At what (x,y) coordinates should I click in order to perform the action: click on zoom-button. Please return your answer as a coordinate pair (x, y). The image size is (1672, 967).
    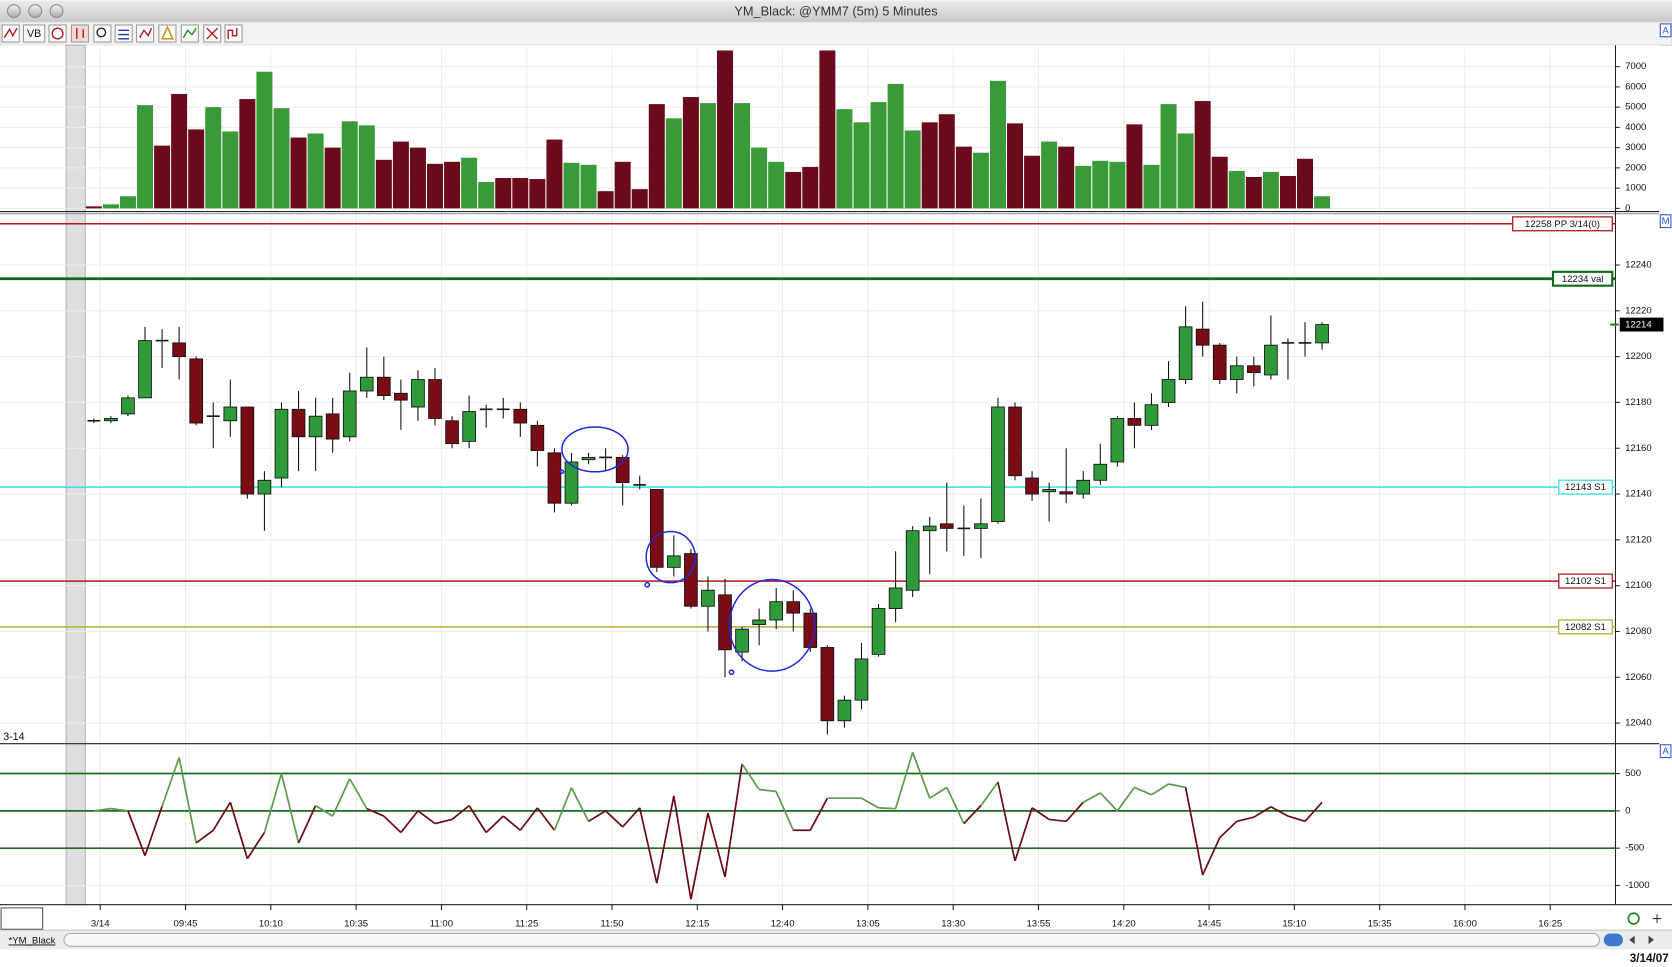
    Looking at the image, I should click on (56, 11).